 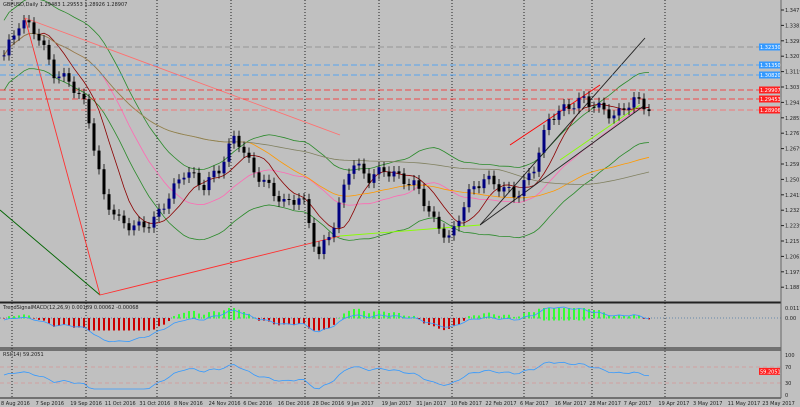 I want to click on price-label: 1.31195, so click(x=792, y=73).